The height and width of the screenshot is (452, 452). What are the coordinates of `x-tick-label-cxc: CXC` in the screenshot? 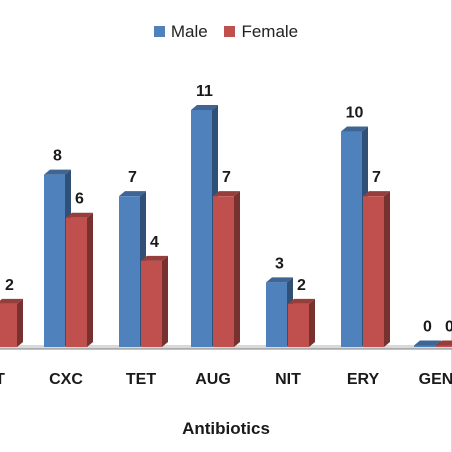 It's located at (66, 379).